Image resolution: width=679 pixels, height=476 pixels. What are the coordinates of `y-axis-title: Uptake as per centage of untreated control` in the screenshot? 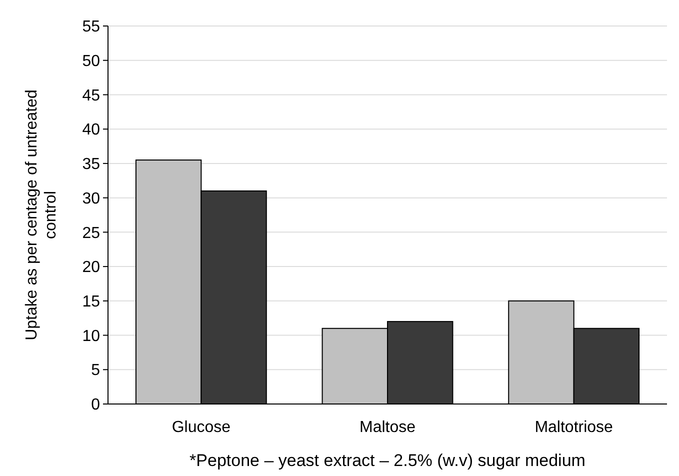 It's located at (41, 215).